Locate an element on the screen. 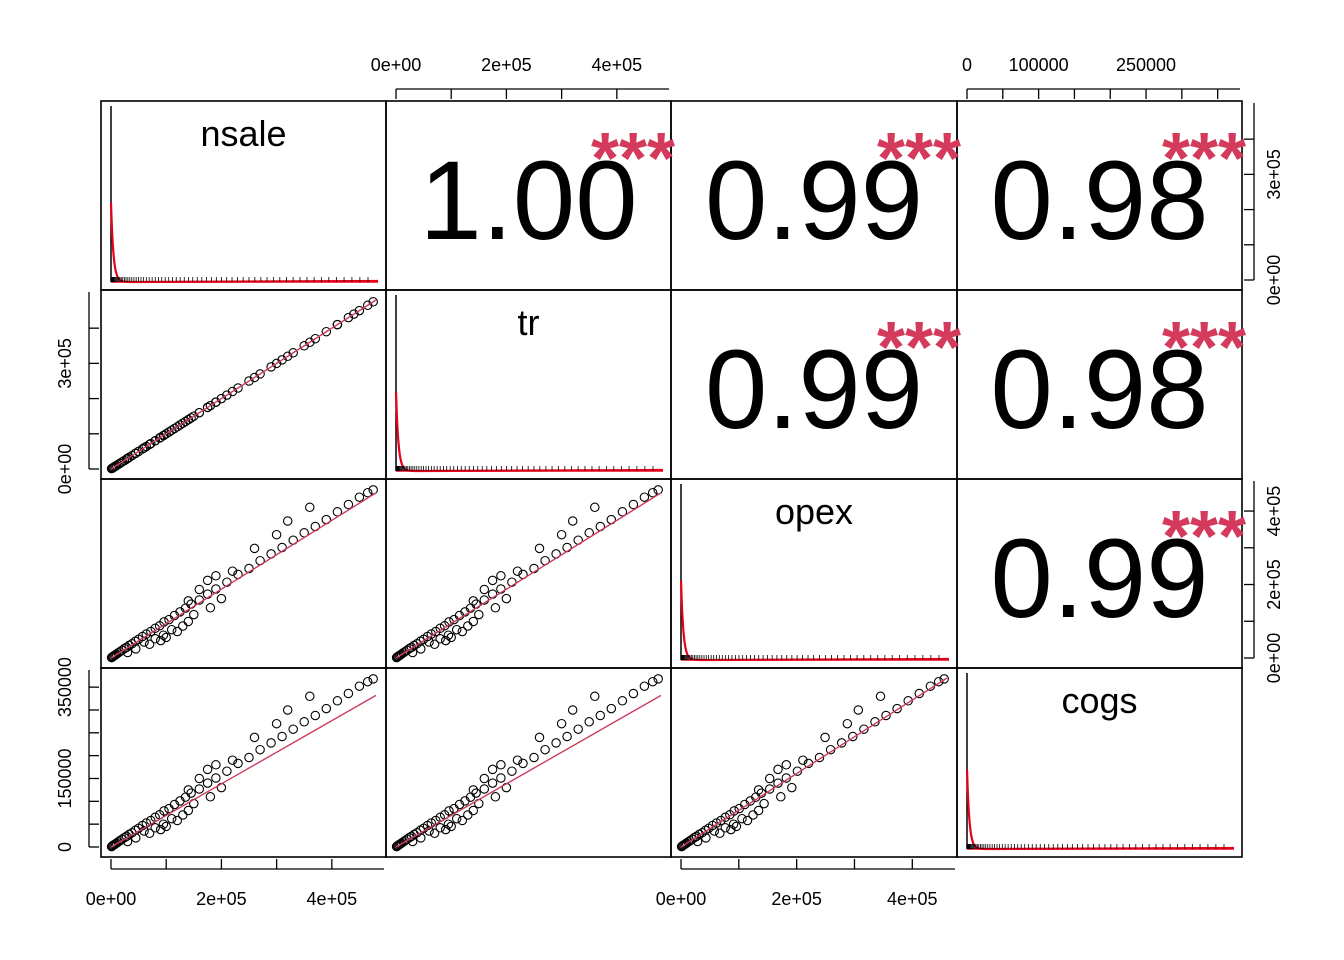 This screenshot has height=960, width=1344. correlation-value-r0-c3: 0.98 is located at coordinates (1100, 200).